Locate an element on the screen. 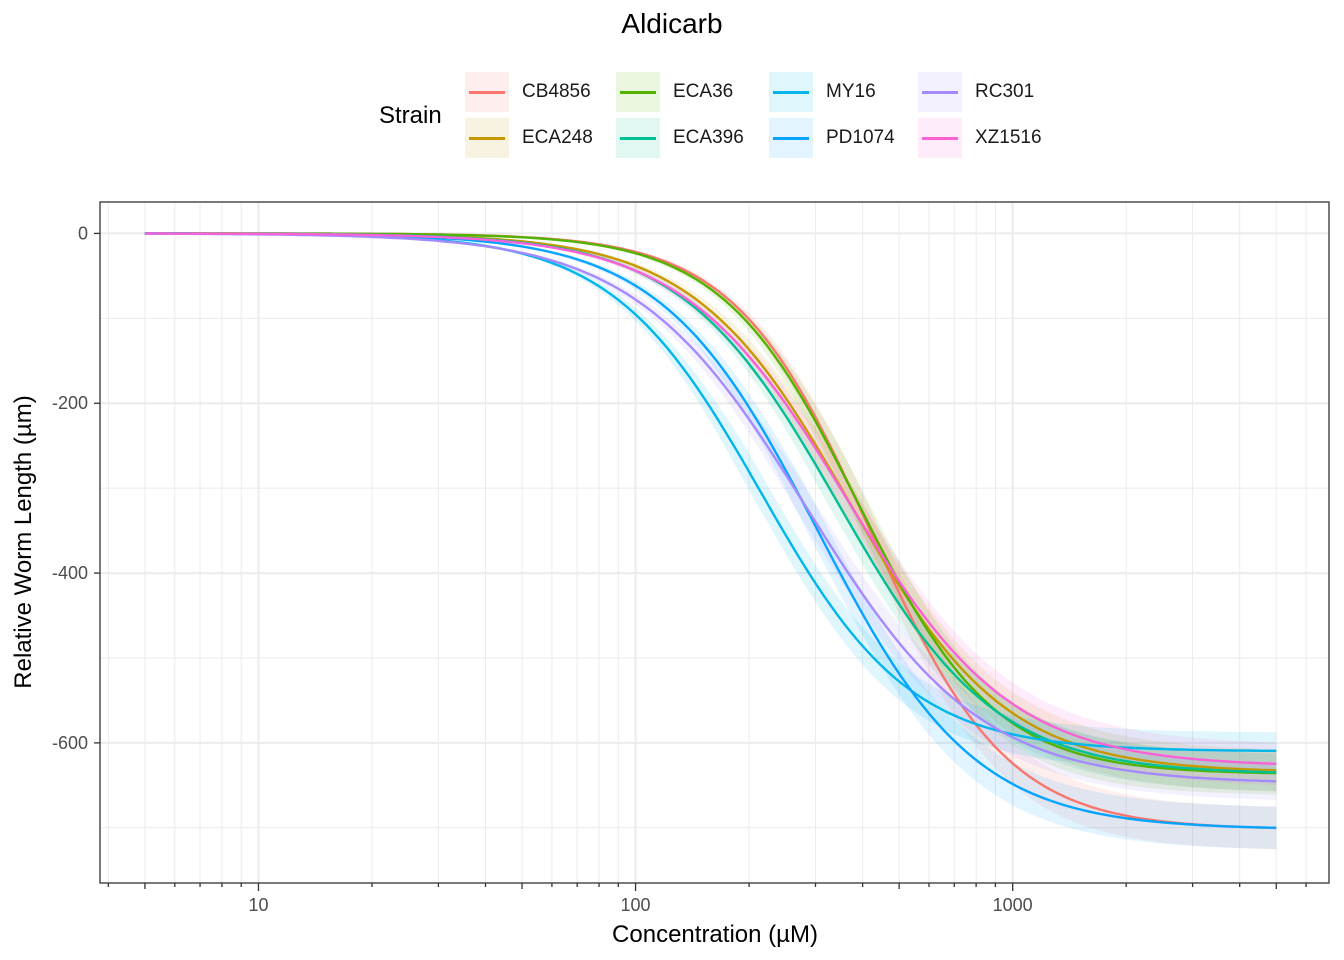 This screenshot has width=1344, height=960. legend-label: MY16 is located at coordinates (851, 91).